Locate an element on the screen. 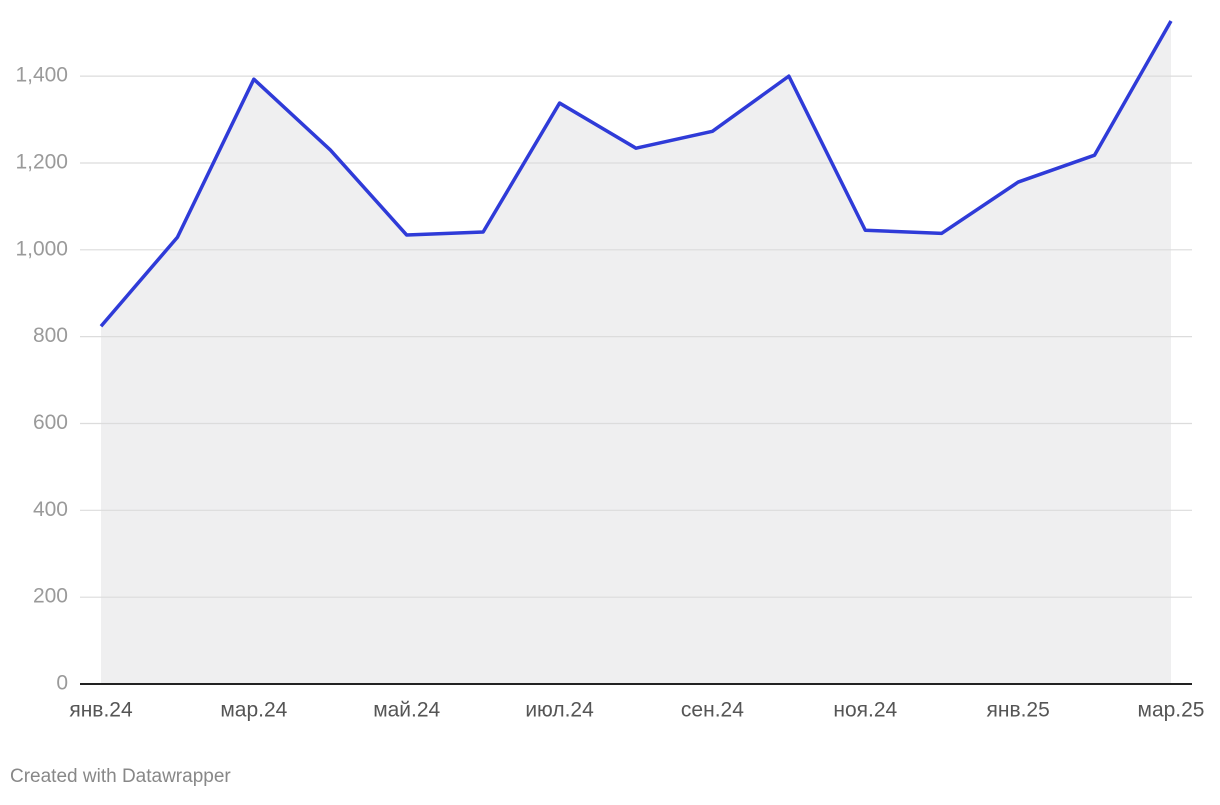 This screenshot has height=805, width=1220. y-tick-label: 1,200 is located at coordinates (41, 162).